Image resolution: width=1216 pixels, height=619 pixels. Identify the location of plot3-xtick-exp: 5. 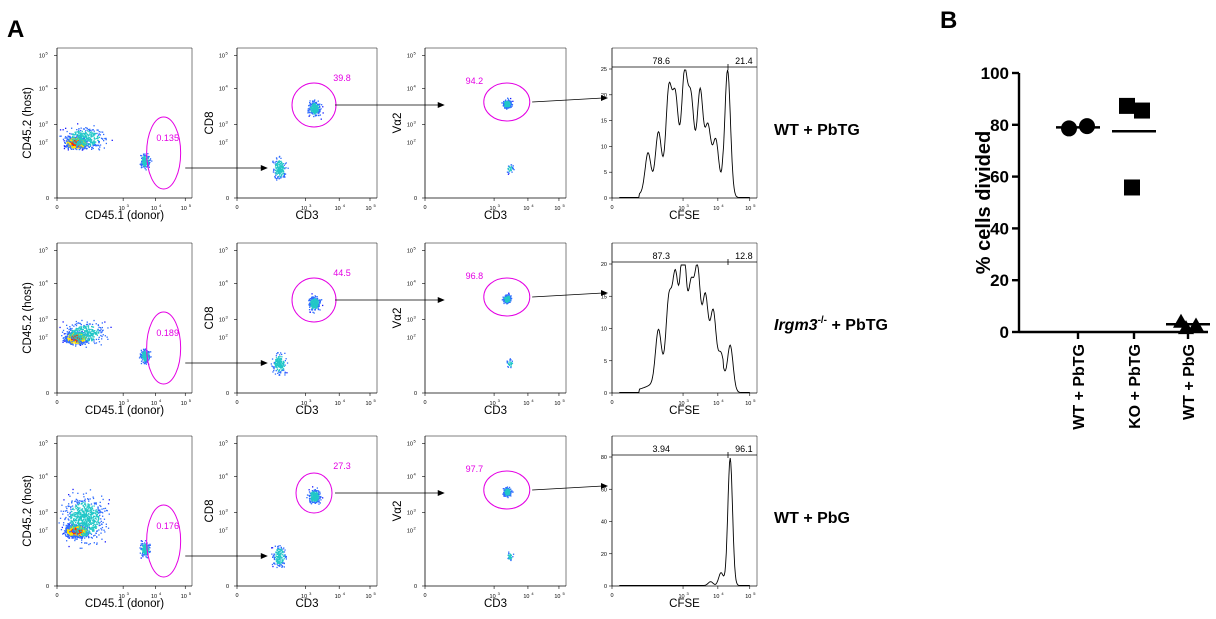
(563, 205).